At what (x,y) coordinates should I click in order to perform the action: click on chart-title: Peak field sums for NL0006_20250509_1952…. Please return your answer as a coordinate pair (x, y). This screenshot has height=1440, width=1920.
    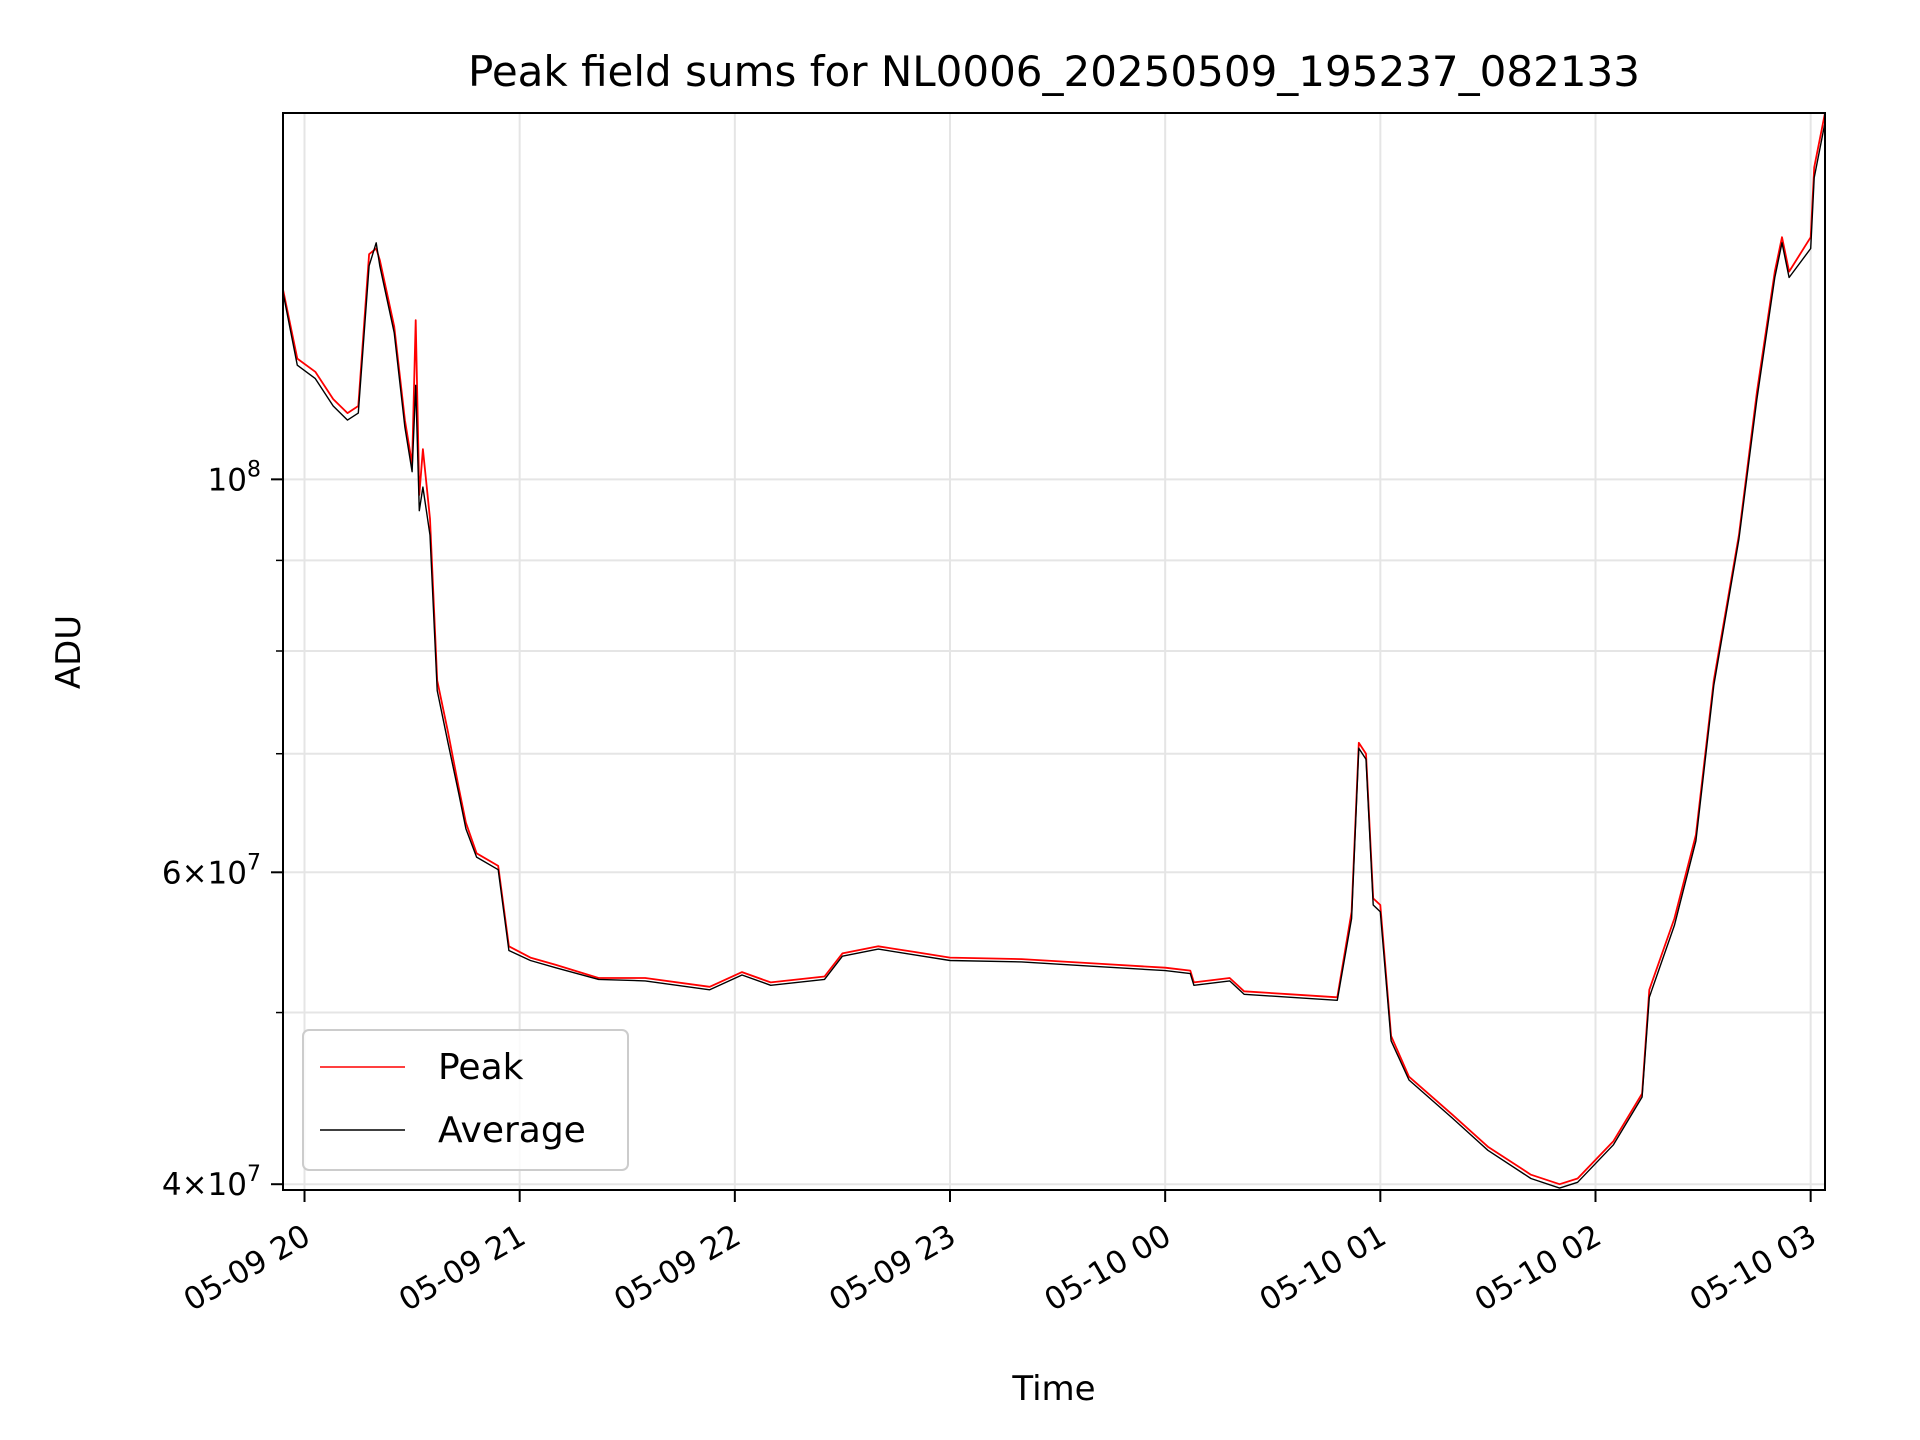
    Looking at the image, I should click on (1054, 71).